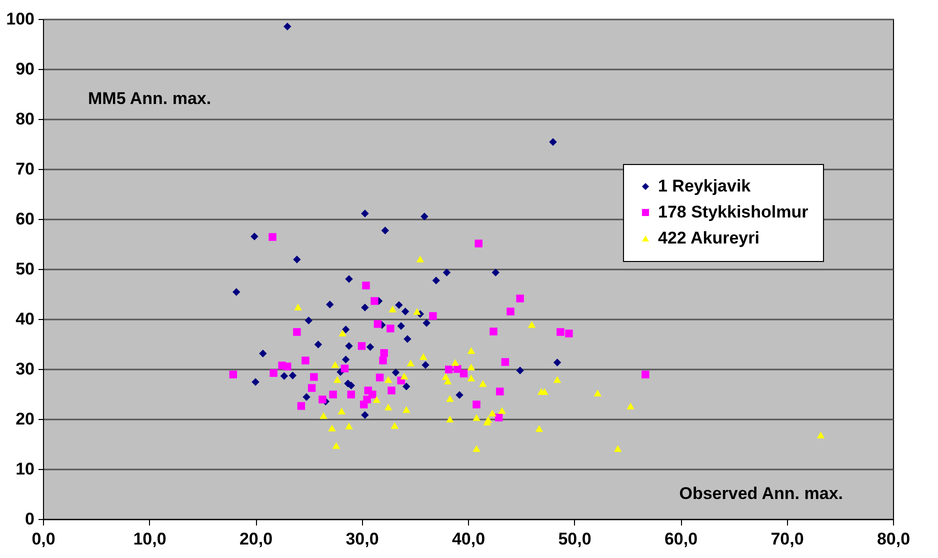 The width and height of the screenshot is (938, 558). What do you see at coordinates (44, 539) in the screenshot?
I see `x-tick-label: 0,0` at bounding box center [44, 539].